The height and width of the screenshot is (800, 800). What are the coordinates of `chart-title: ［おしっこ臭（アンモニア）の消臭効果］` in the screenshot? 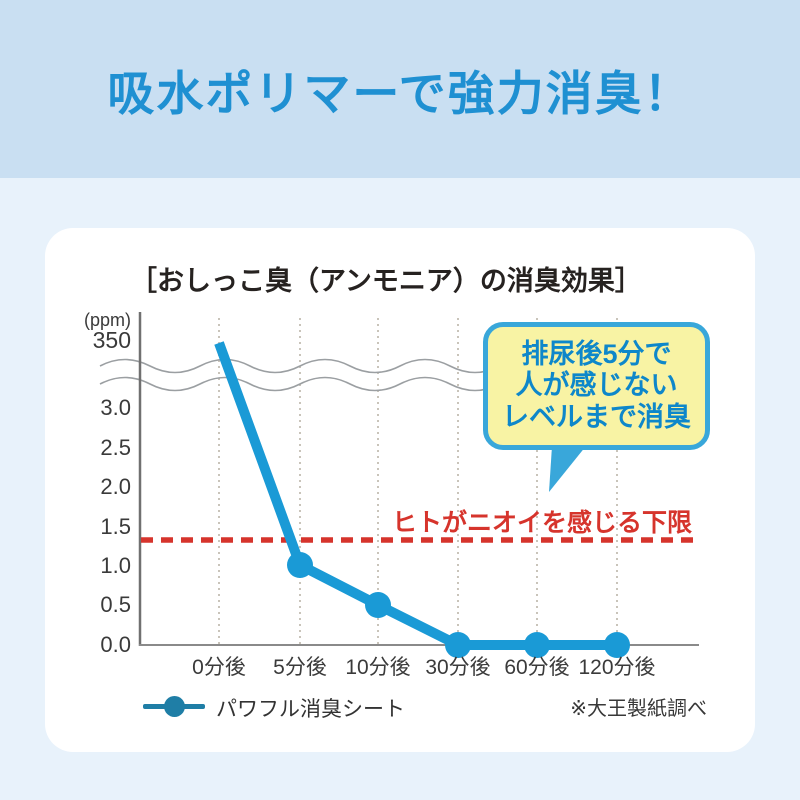 It's located at (386, 281).